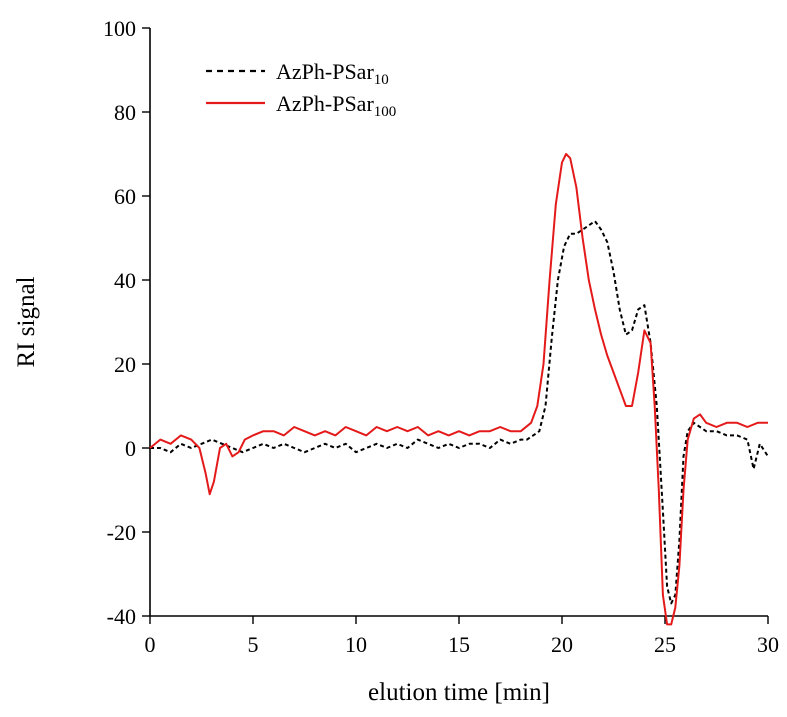 This screenshot has width=787, height=717. What do you see at coordinates (125, 280) in the screenshot?
I see `y-tick-label-40: 40` at bounding box center [125, 280].